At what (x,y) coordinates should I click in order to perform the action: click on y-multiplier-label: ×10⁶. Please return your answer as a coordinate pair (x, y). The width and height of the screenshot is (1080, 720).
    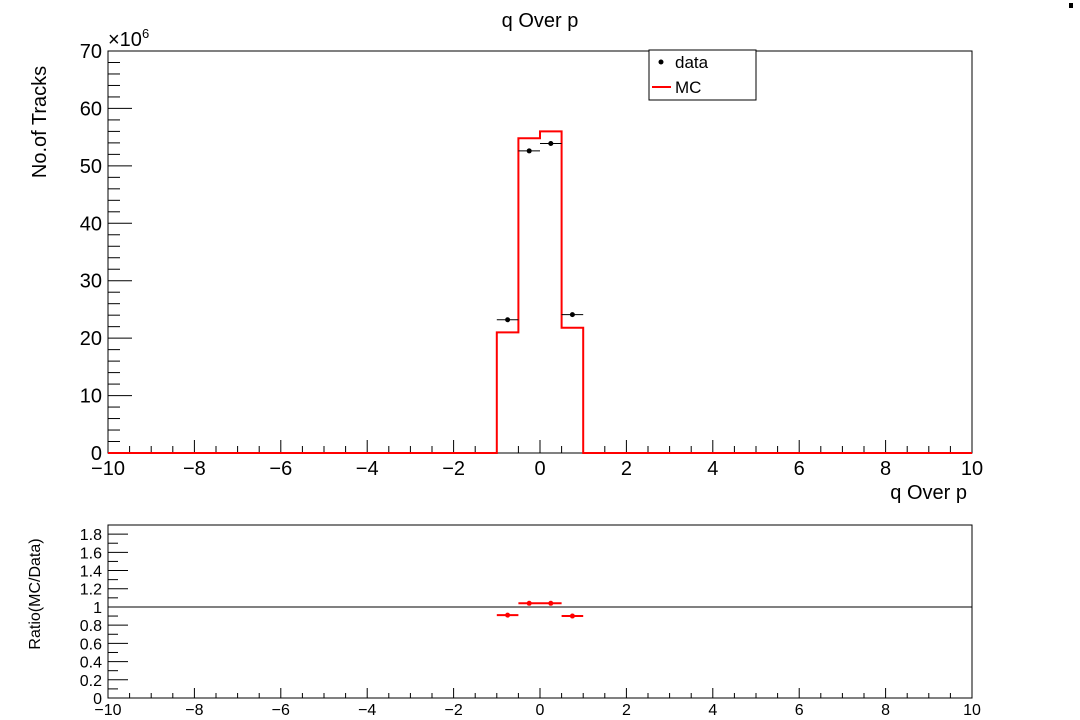
    Looking at the image, I should click on (128, 38).